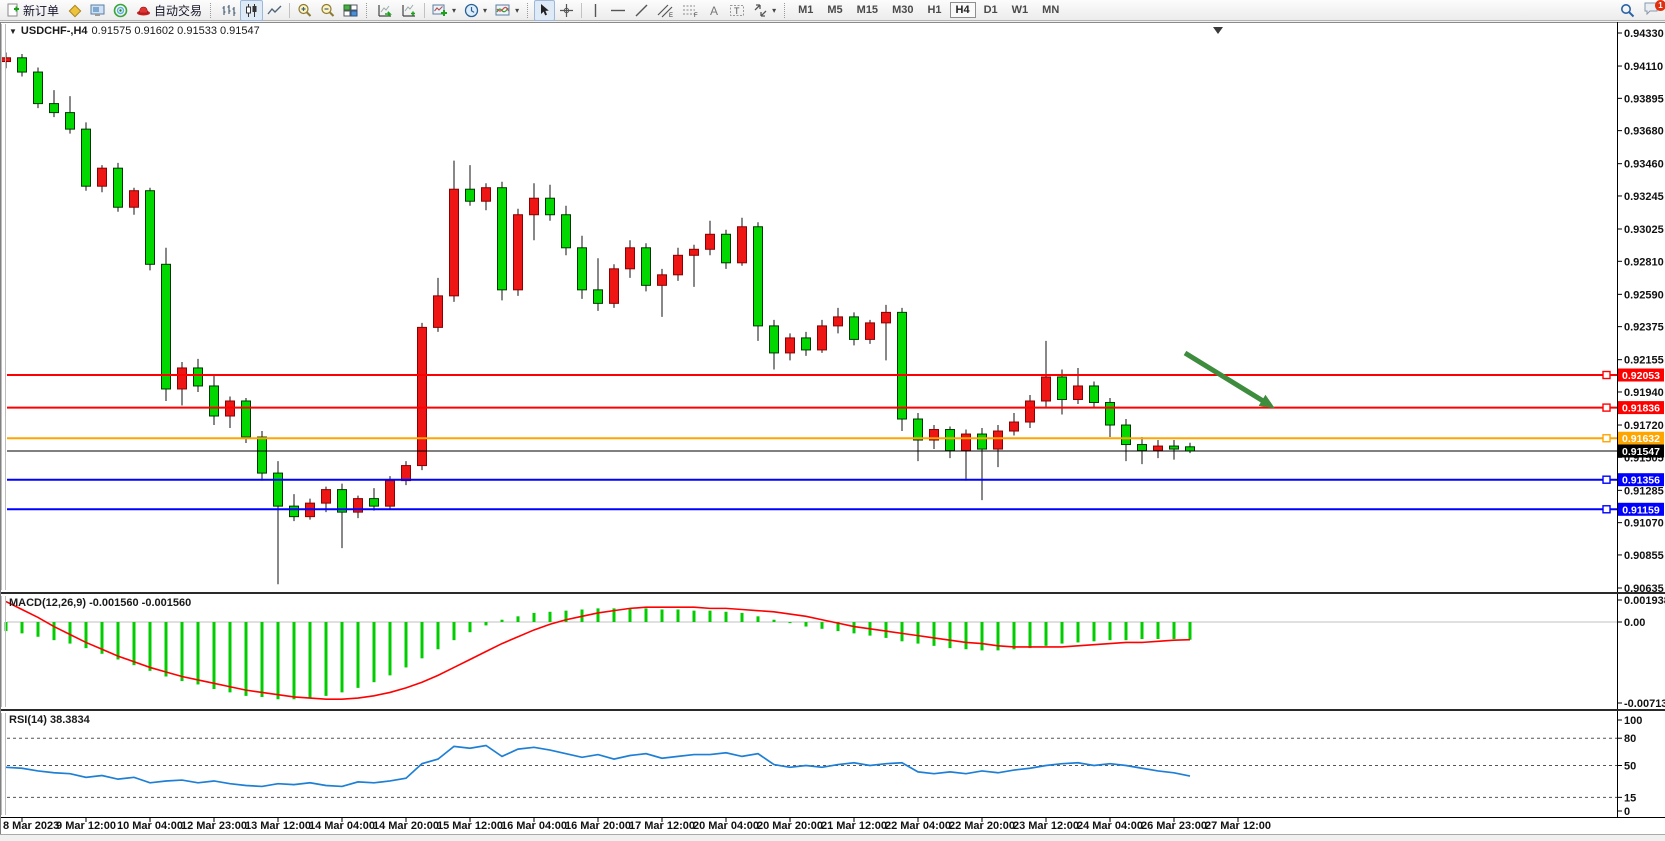  Describe the element at coordinates (144, 10) in the screenshot. I see `expert-advisor-hat-icon` at that location.